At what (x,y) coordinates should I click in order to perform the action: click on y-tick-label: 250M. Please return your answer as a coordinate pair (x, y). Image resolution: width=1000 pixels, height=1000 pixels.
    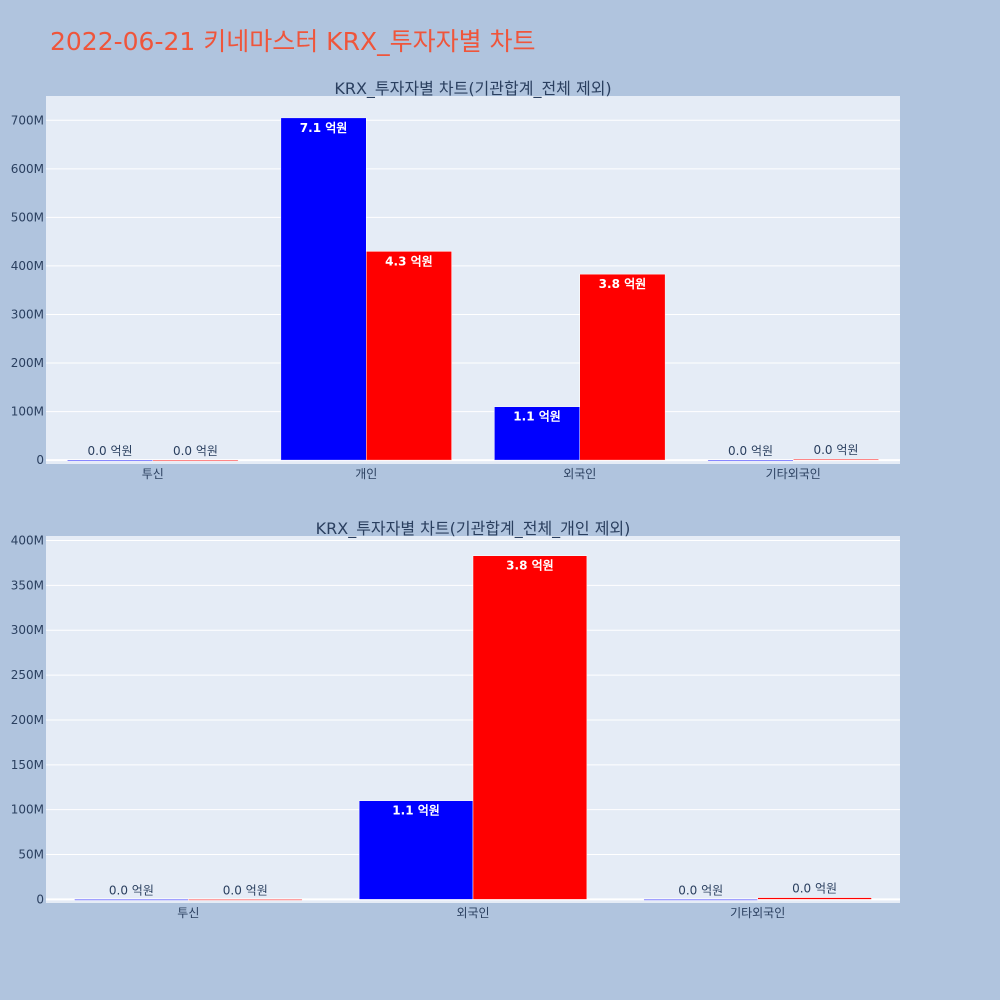
    Looking at the image, I should click on (27, 675).